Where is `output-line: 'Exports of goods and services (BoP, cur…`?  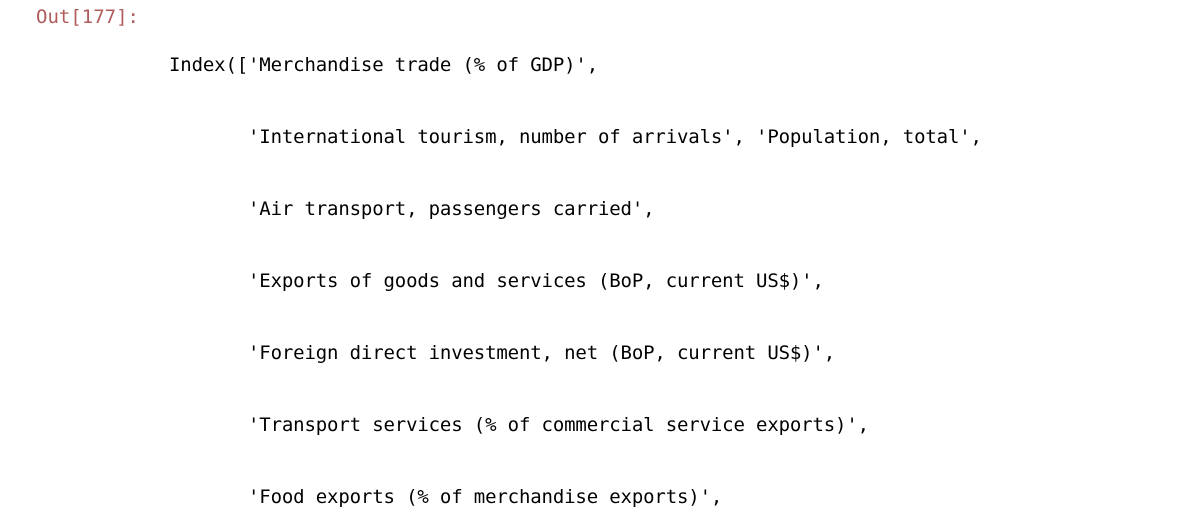 output-line: 'Exports of goods and services (BoP, cur… is located at coordinates (496, 281).